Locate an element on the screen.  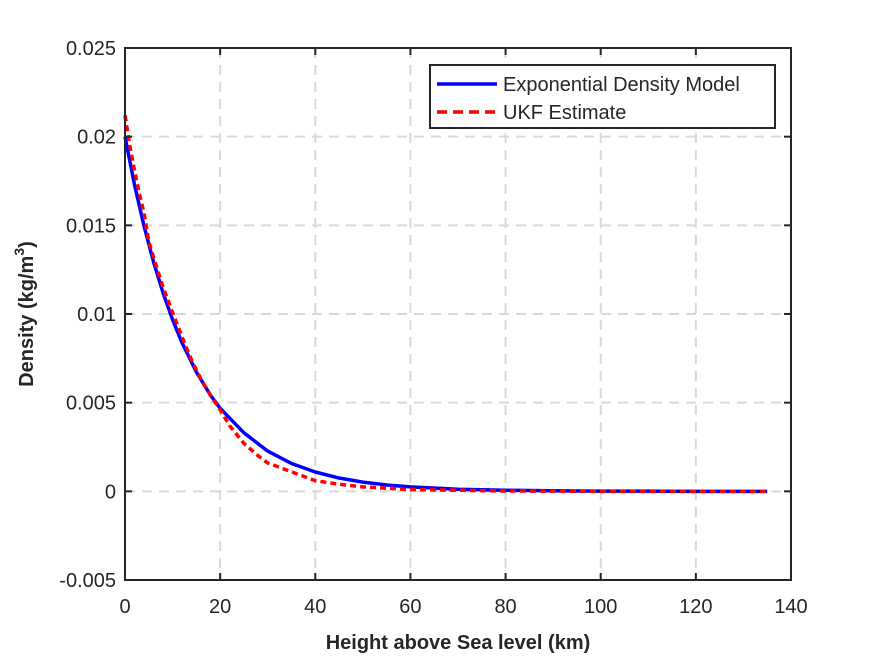
legend-box is located at coordinates (602, 96).